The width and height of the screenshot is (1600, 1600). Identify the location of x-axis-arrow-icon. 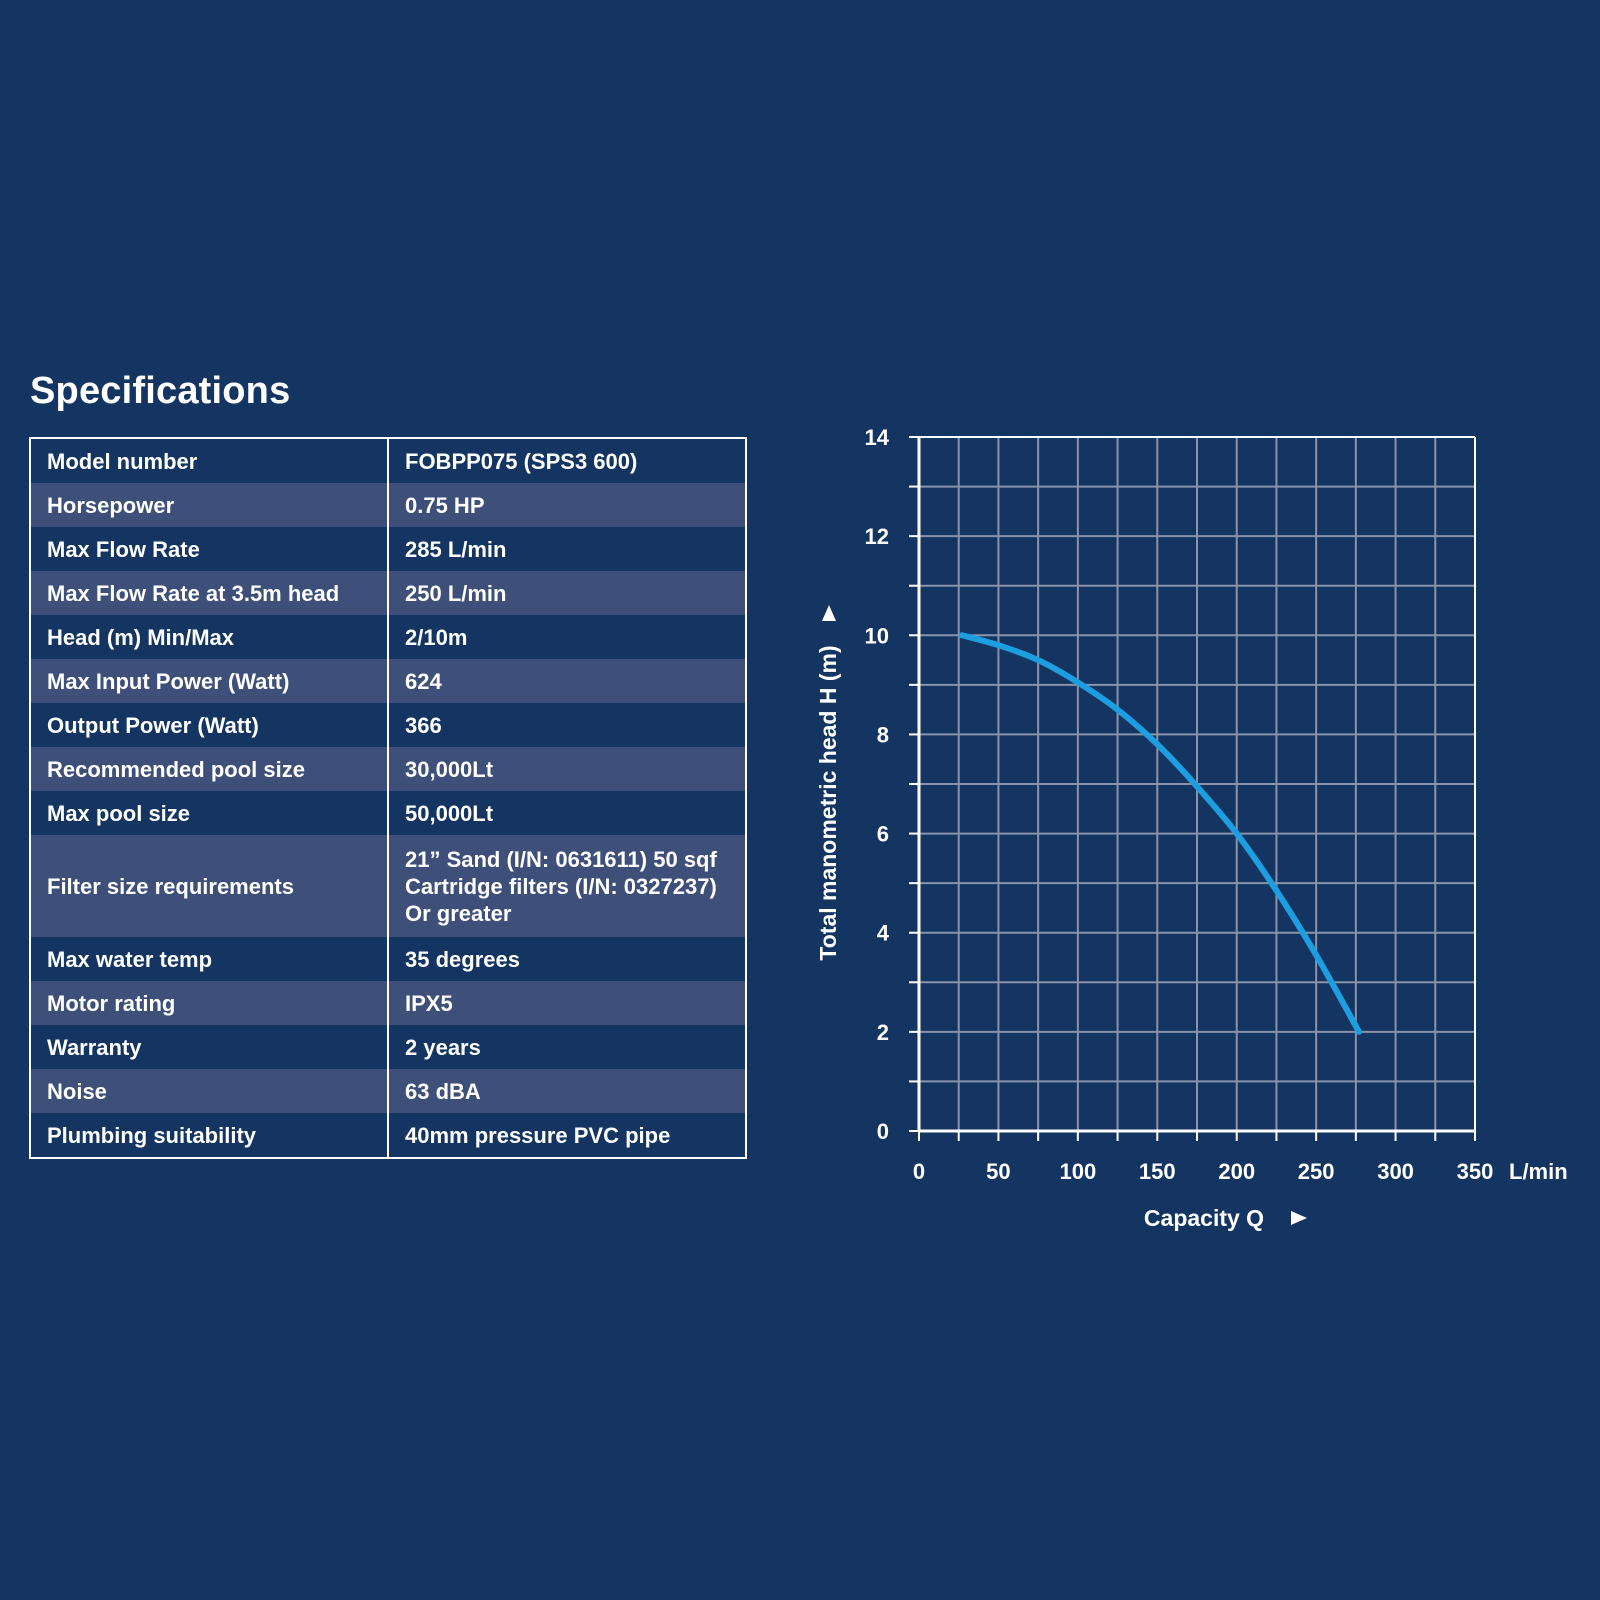
(1299, 1218).